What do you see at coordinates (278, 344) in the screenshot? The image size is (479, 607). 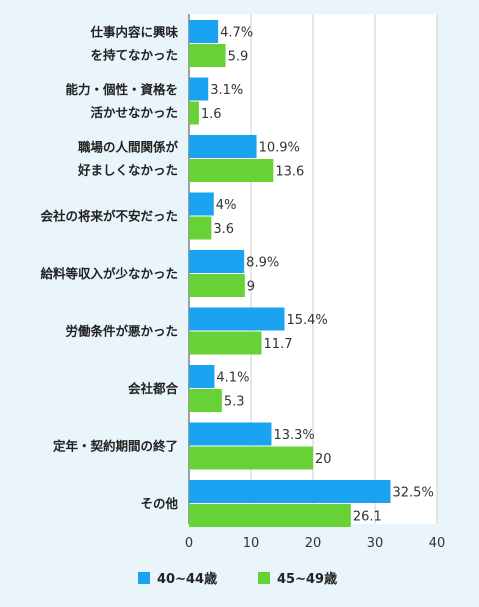 I see `data-label: 11.7` at bounding box center [278, 344].